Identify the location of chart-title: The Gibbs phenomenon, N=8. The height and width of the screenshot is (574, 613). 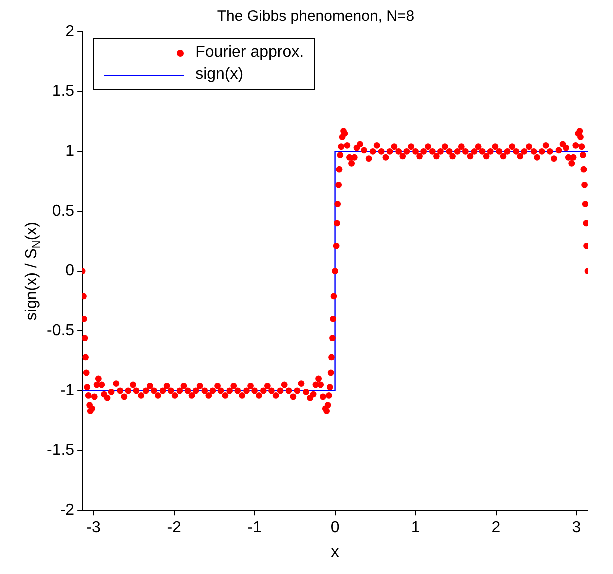
(316, 17).